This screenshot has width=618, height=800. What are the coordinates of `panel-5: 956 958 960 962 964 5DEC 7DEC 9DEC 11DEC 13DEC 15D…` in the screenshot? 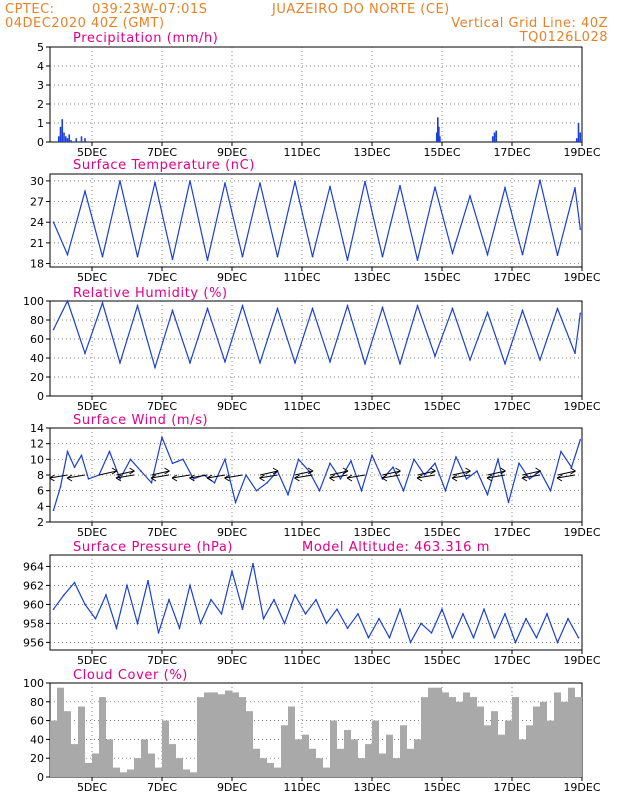 It's located at (312, 603).